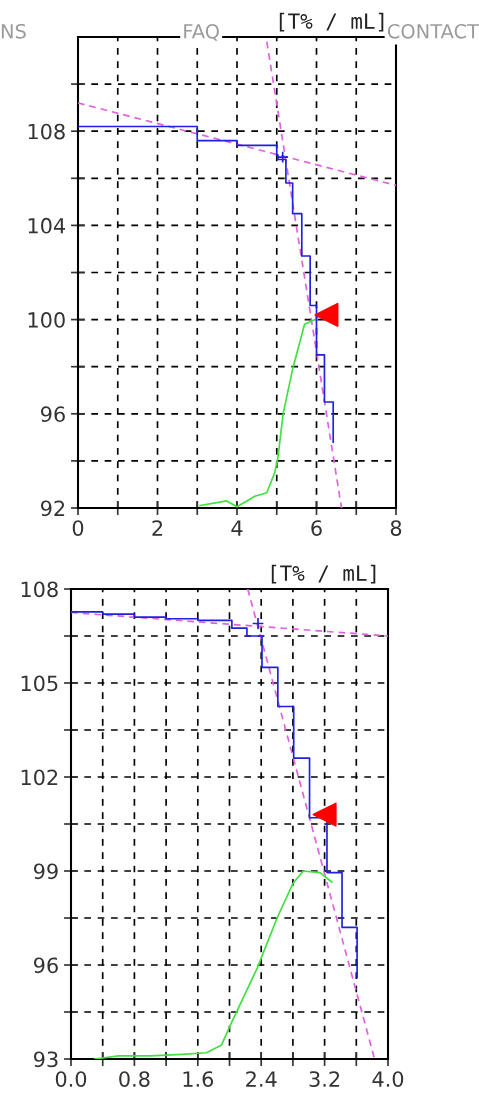 Image resolution: width=479 pixels, height=1102 pixels. Describe the element at coordinates (71, 1079) in the screenshot. I see `x-tick-label: 0.0` at that location.